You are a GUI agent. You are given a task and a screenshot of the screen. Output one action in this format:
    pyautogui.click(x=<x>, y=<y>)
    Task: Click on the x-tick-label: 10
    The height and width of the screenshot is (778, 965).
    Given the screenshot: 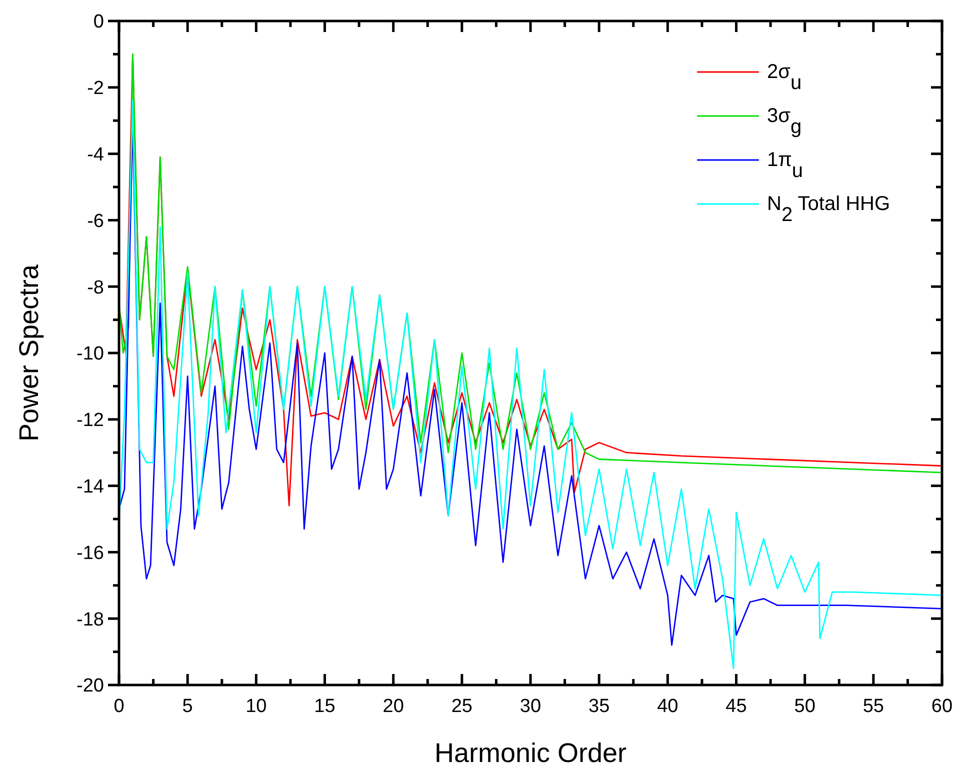 What is the action you would take?
    pyautogui.click(x=256, y=706)
    